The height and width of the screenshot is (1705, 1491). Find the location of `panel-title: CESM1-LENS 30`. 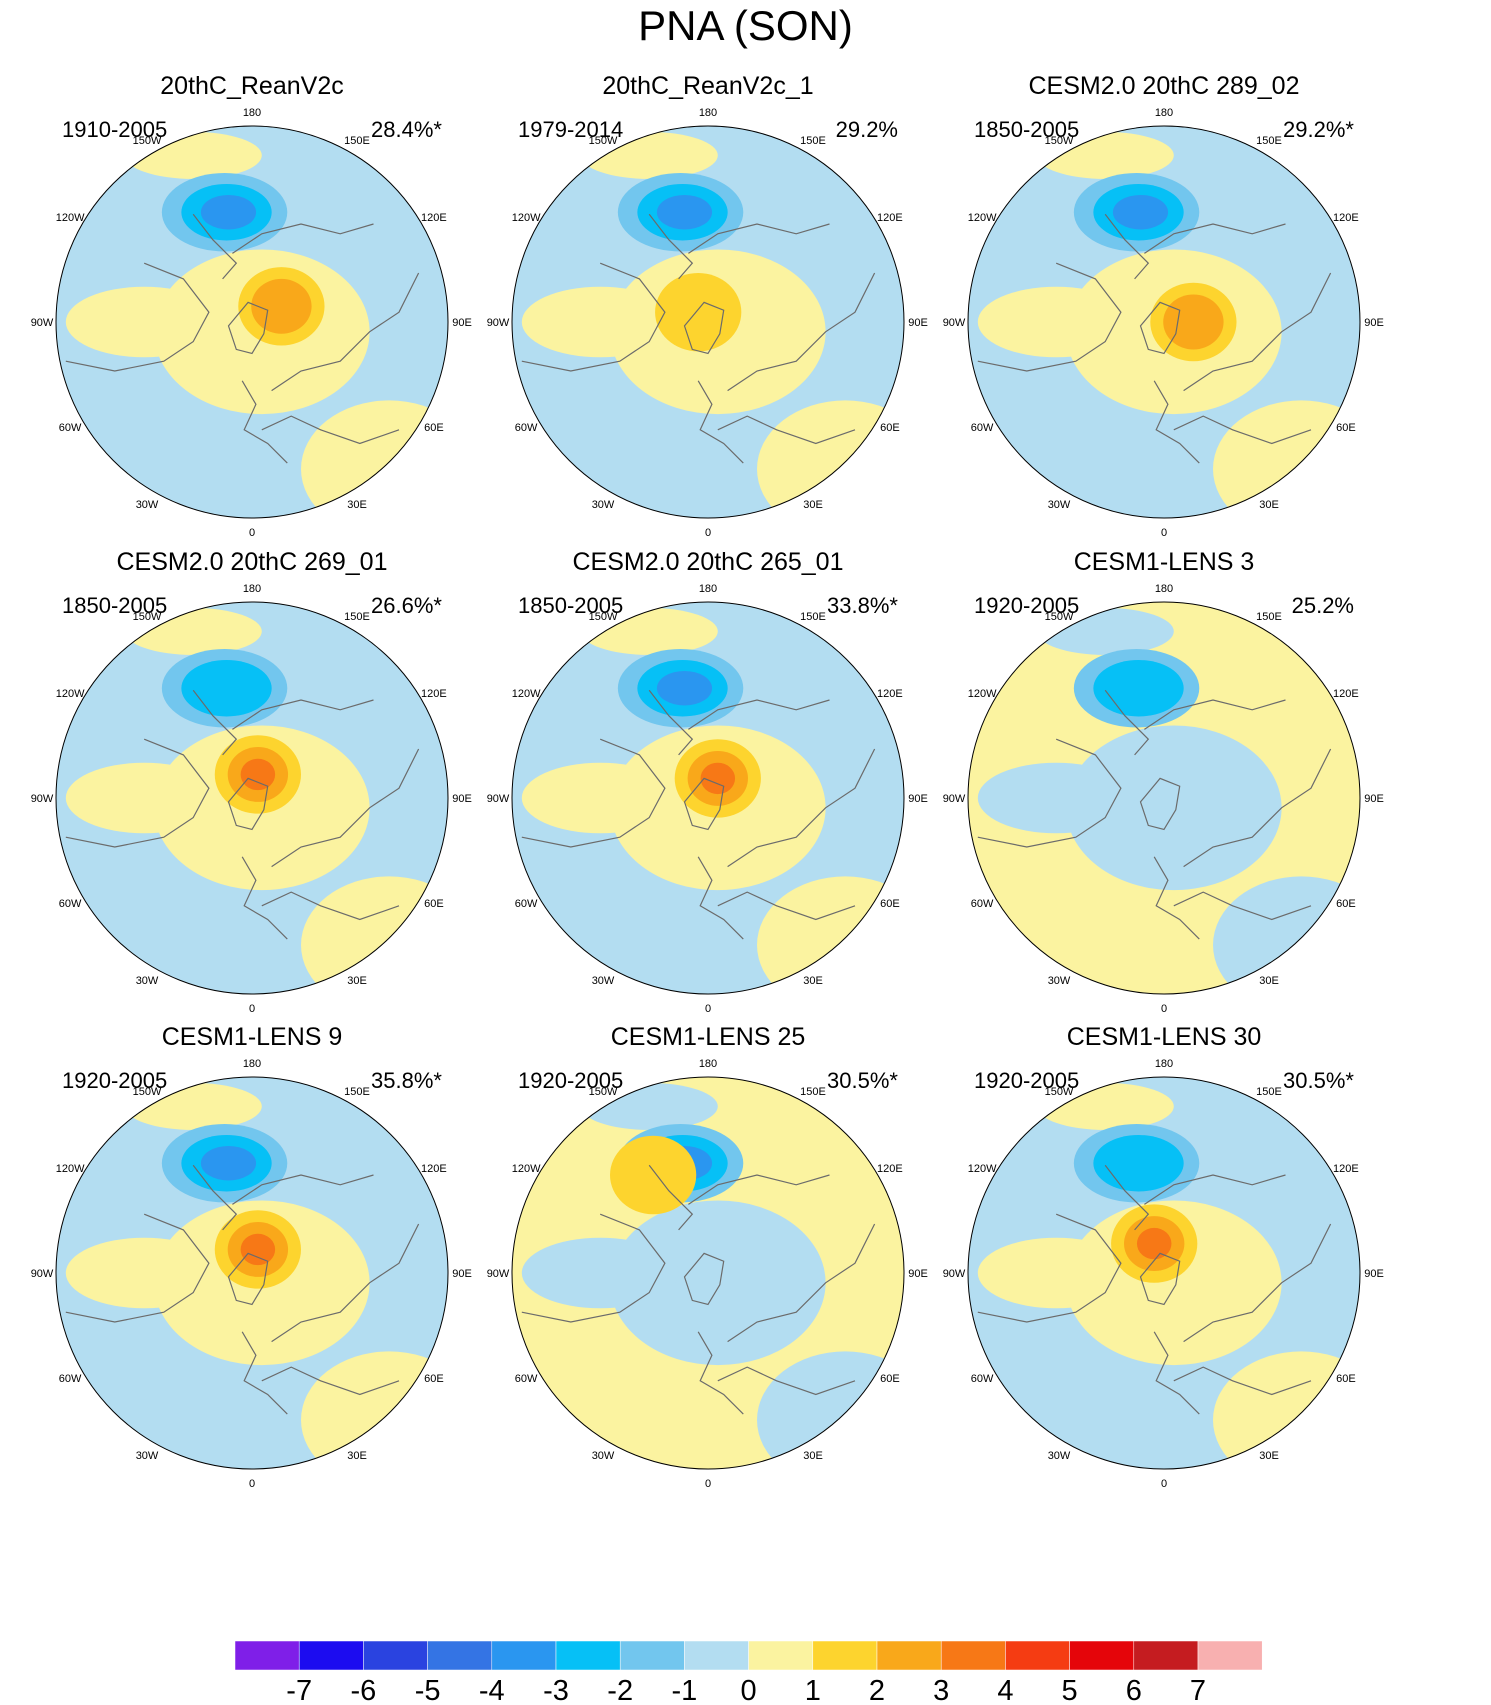

panel-title: CESM1-LENS 30 is located at coordinates (1164, 1037).